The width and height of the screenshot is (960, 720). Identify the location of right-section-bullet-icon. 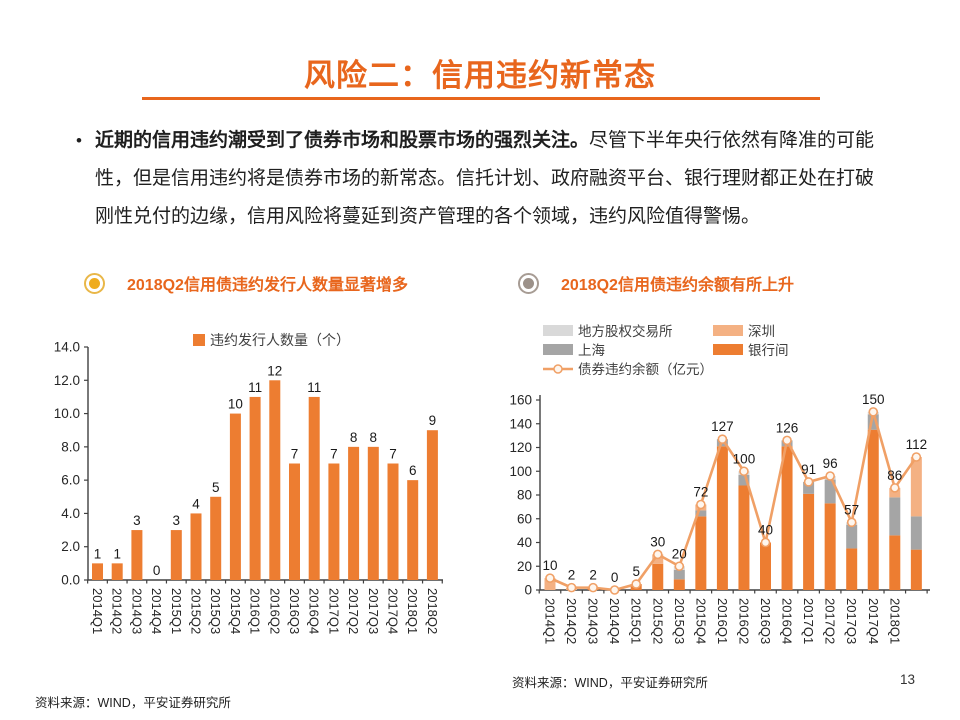
(528, 283).